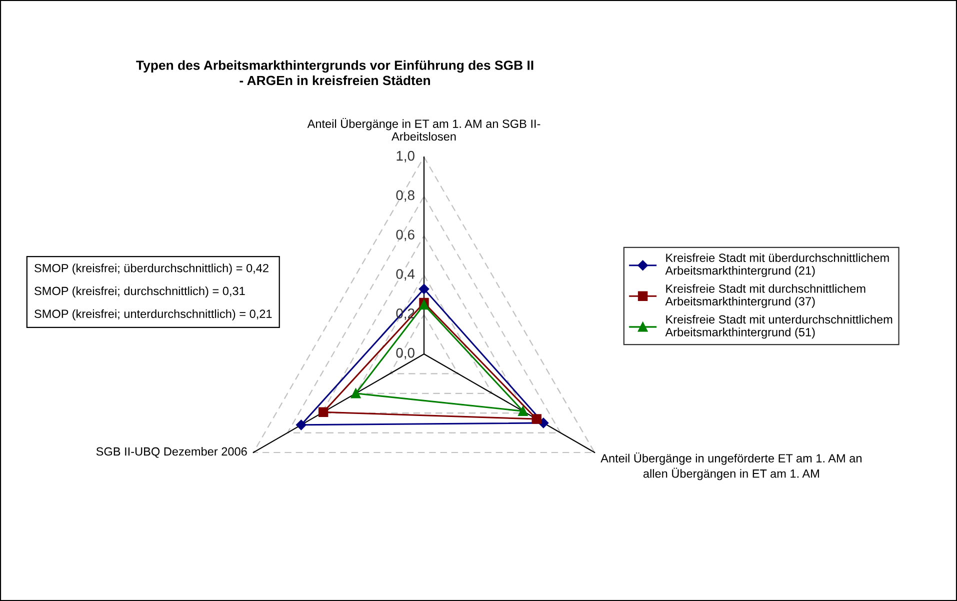  Describe the element at coordinates (405, 236) in the screenshot. I see `y-tick-label: 0,6` at that location.